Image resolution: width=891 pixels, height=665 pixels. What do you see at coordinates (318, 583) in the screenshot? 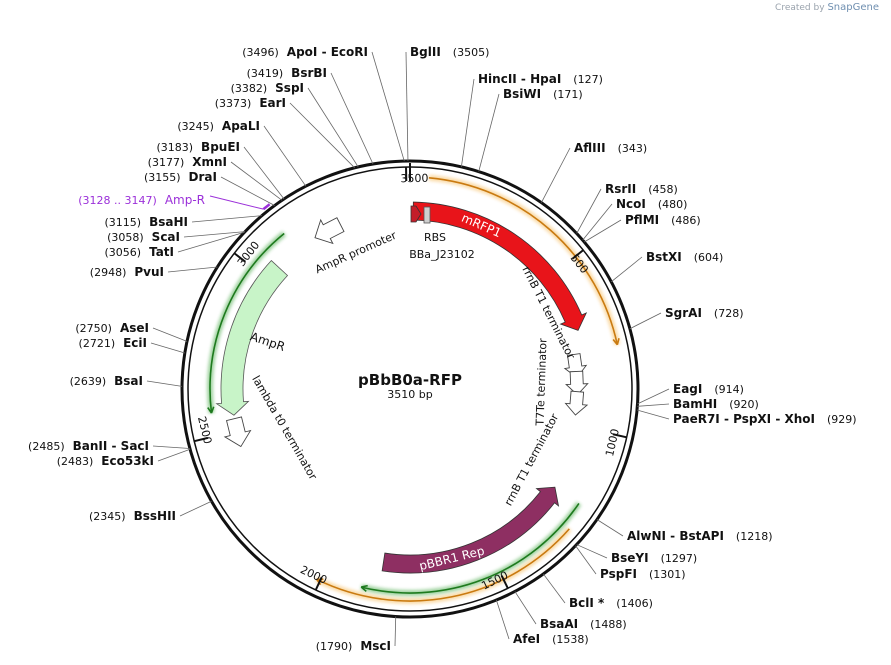
I see `tick-2000` at bounding box center [318, 583].